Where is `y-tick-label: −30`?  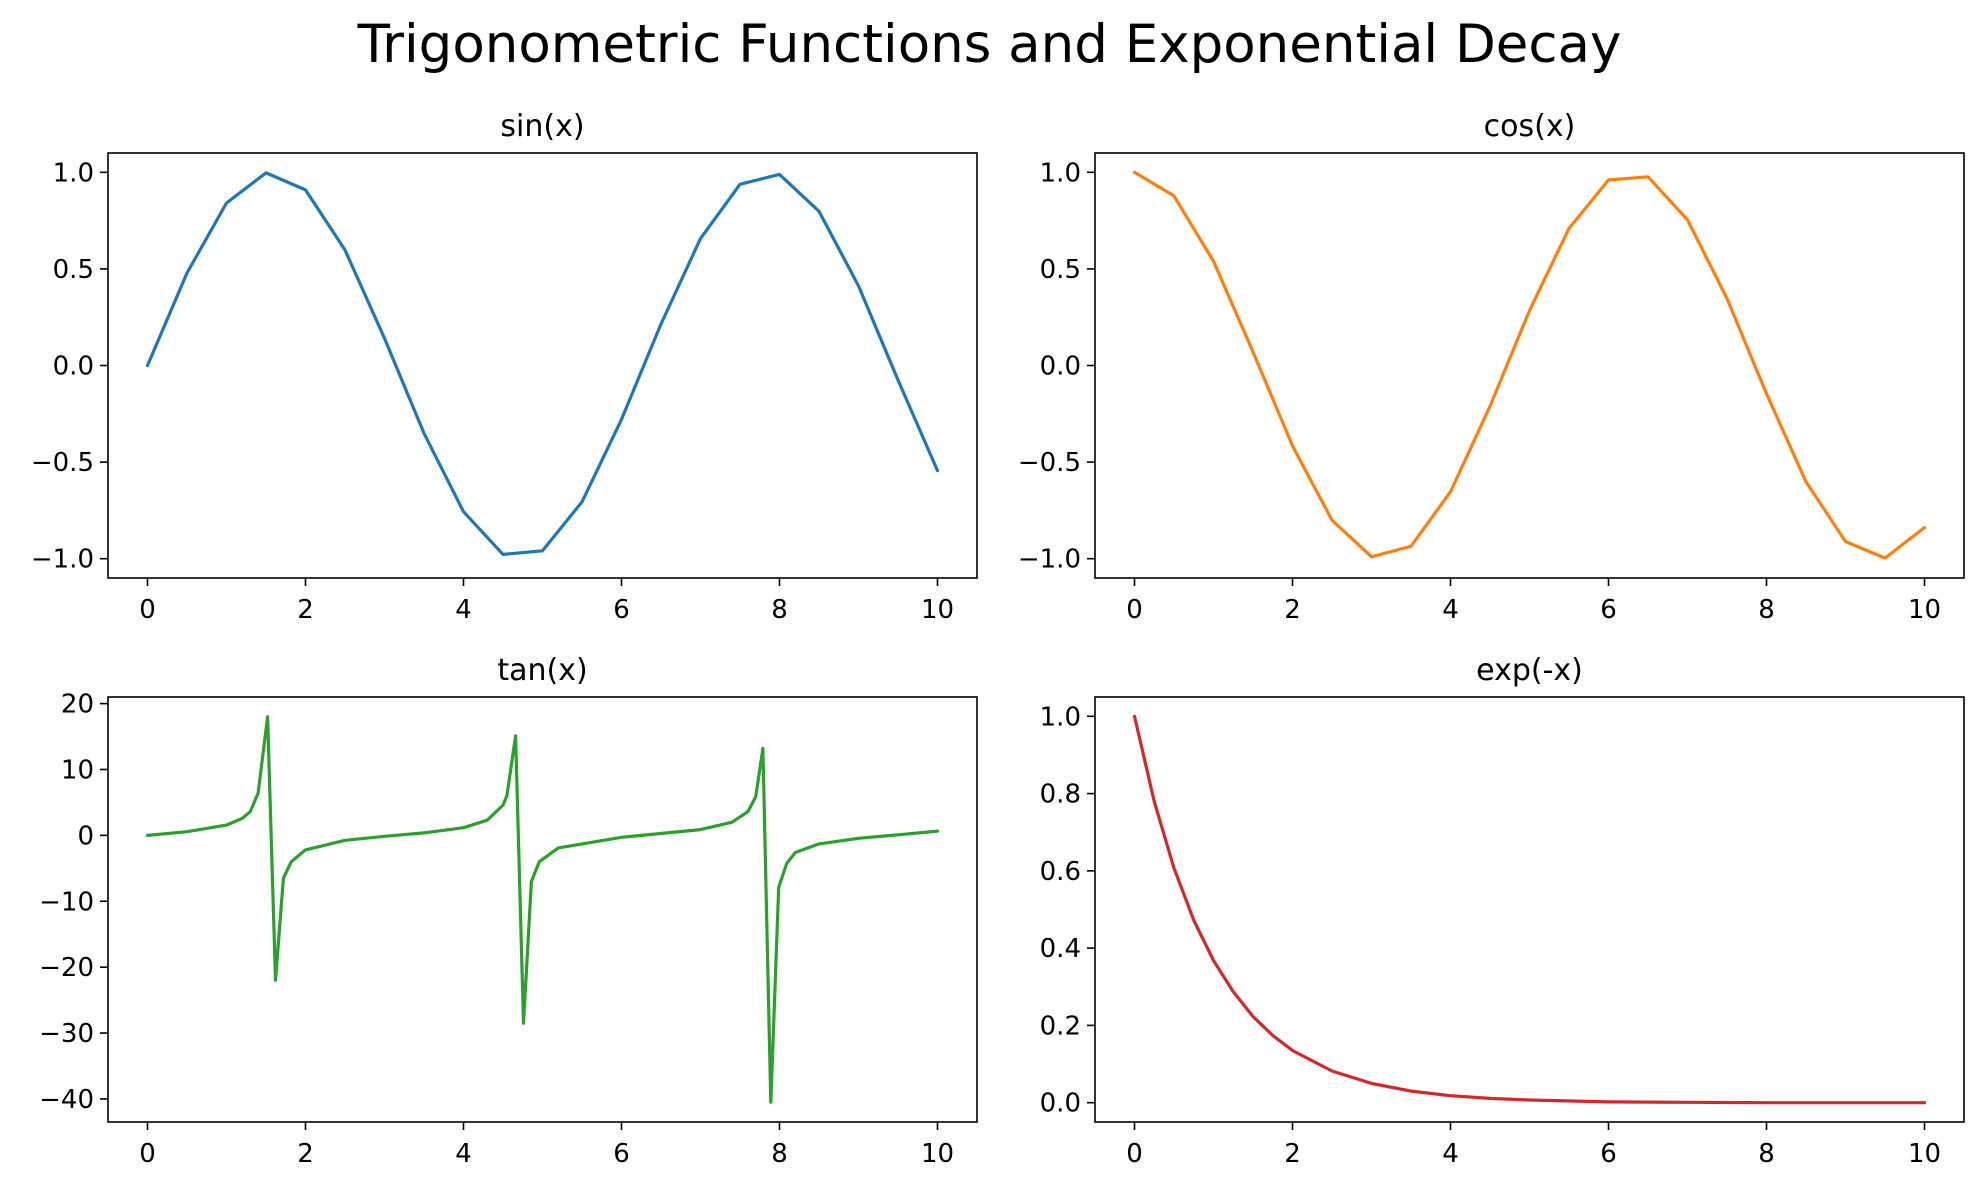
y-tick-label: −30 is located at coordinates (66, 1034).